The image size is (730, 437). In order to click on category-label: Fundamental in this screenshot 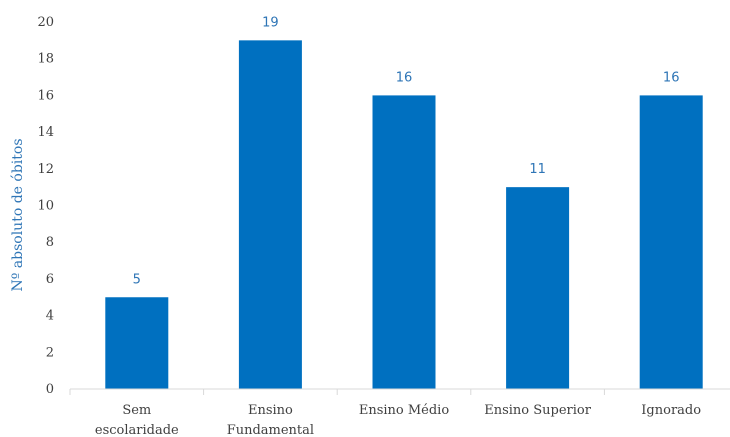, I will do `click(270, 430)`.